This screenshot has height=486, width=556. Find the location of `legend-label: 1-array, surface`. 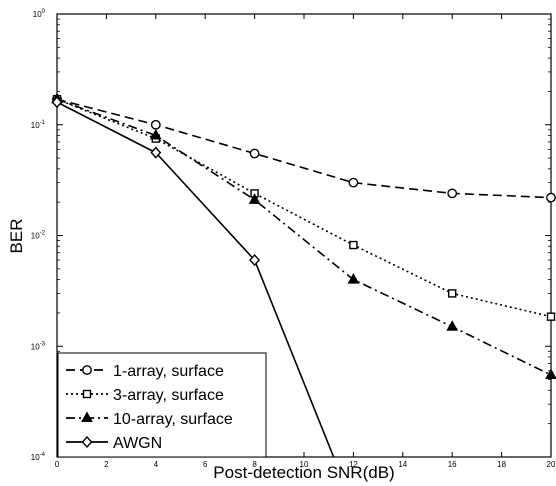

legend-label: 1-array, surface is located at coordinates (168, 371).